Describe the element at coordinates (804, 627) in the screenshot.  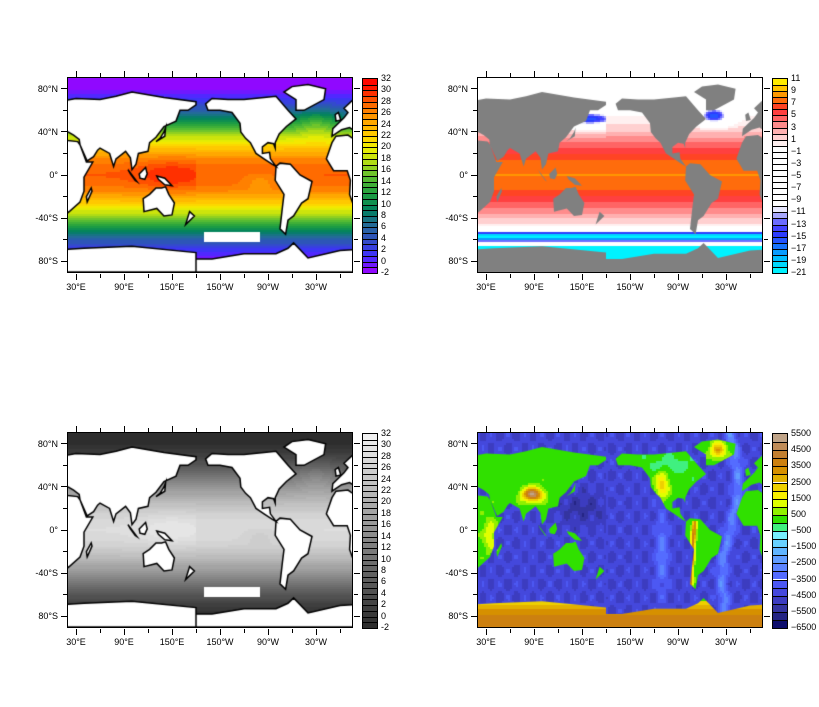
I see `colorbar-label: −6500` at that location.